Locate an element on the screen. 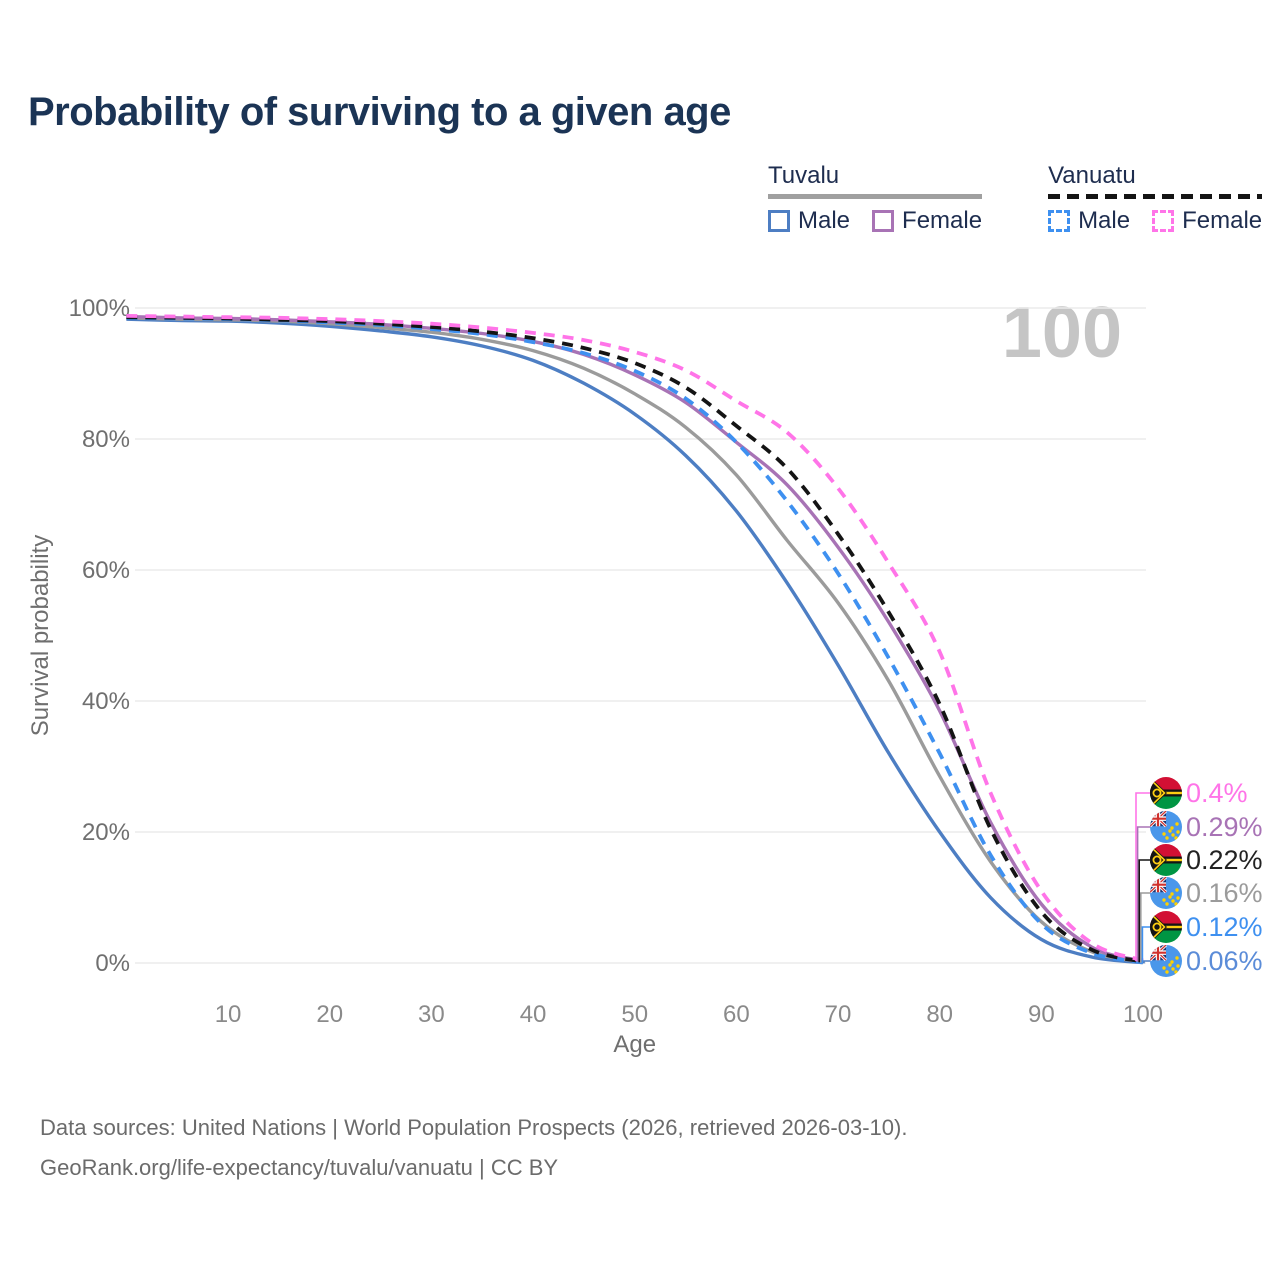 This screenshot has width=1280, height=1280. legend-group-tuvalu: Tuvalu Male Female is located at coordinates (875, 198).